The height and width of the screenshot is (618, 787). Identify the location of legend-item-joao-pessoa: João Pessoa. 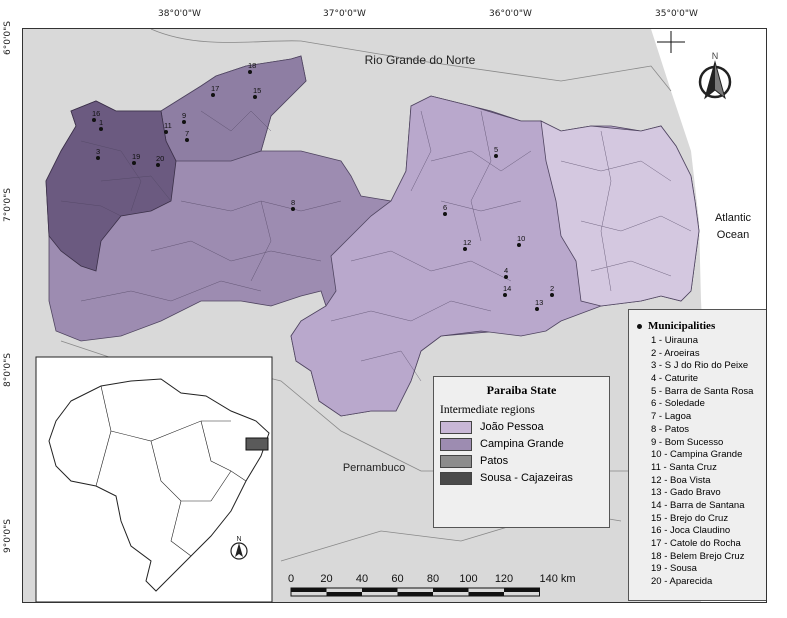
(524, 427).